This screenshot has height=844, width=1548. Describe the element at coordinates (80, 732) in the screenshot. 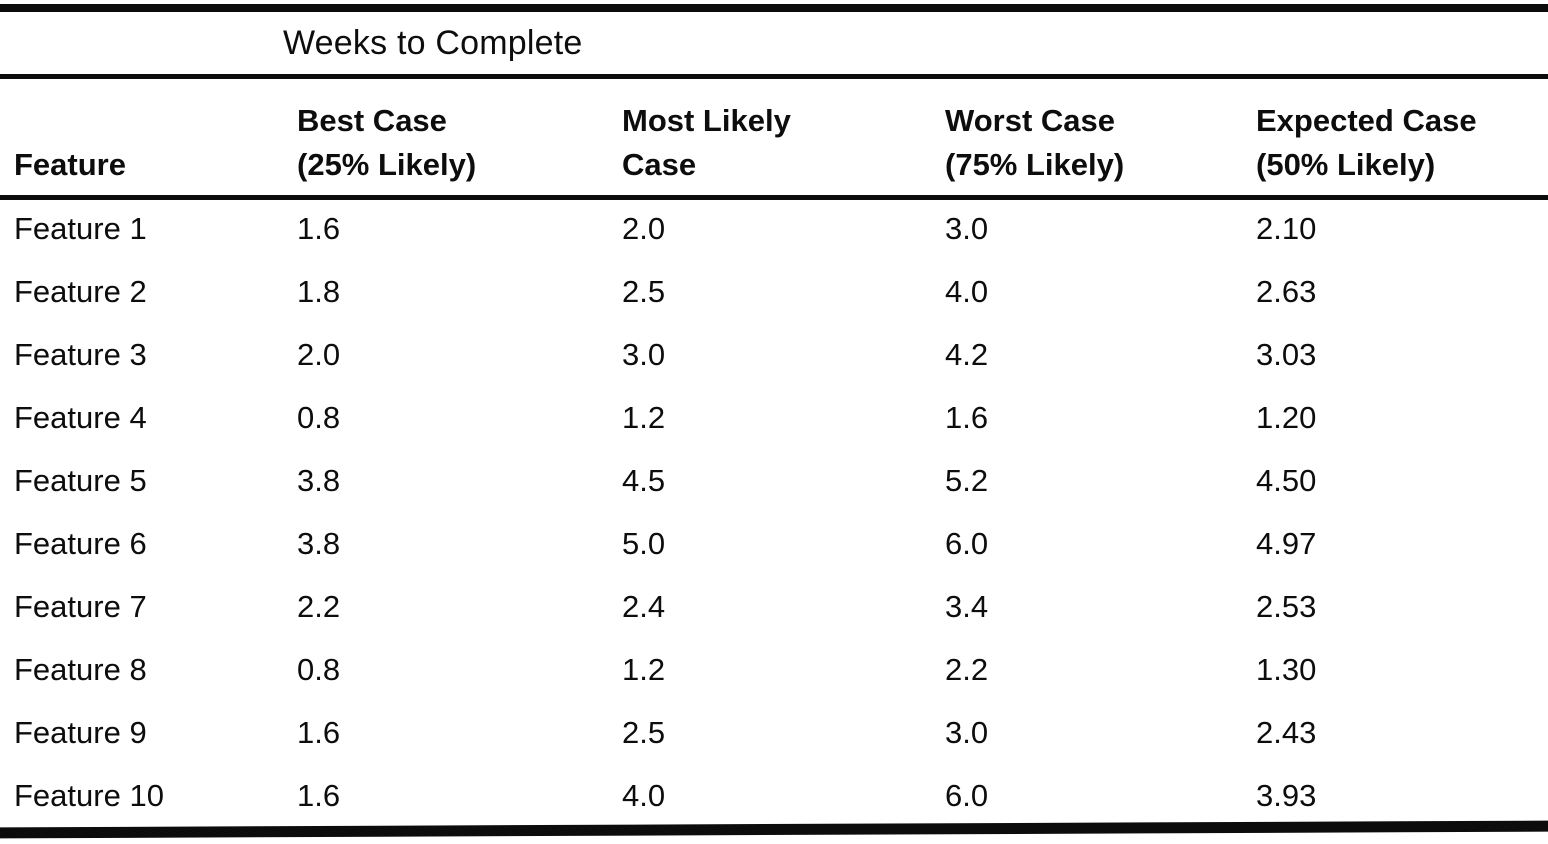

I see `feature-name-cell: Feature 9` at that location.